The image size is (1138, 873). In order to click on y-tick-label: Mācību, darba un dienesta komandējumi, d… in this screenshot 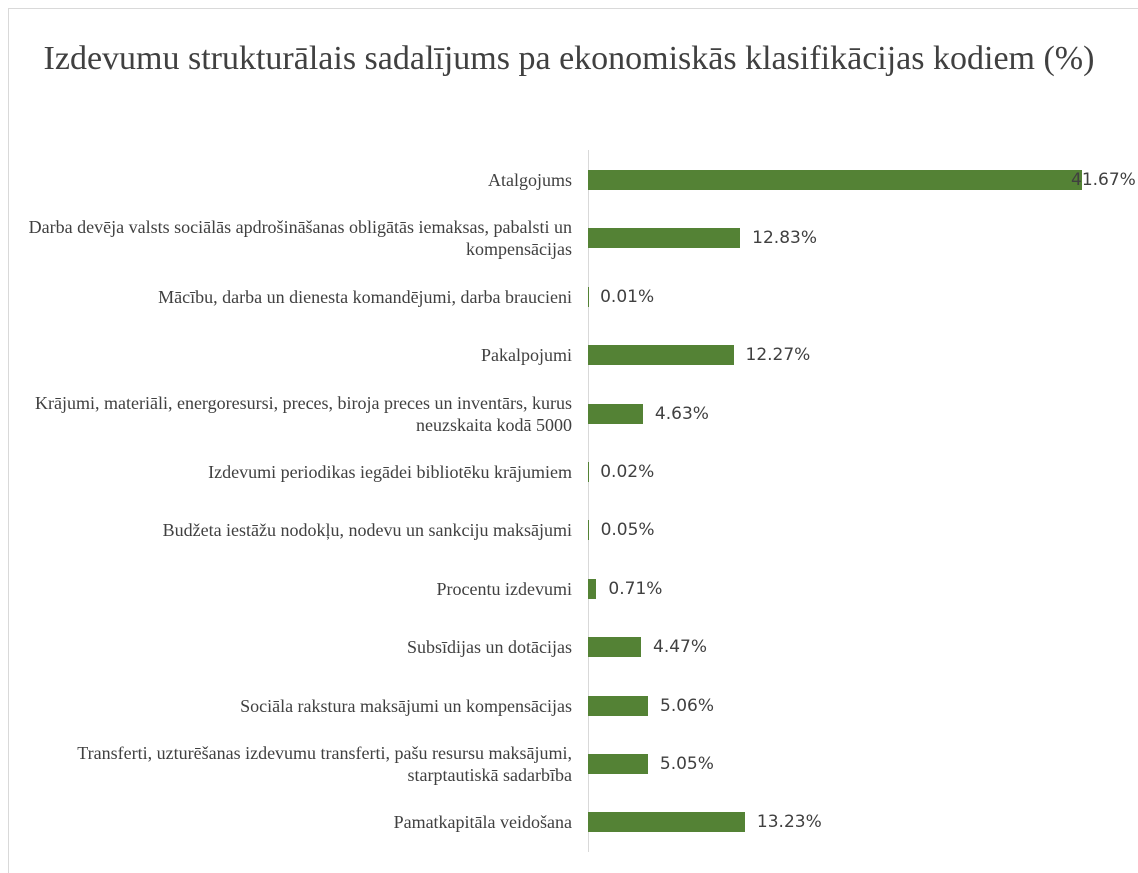, I will do `click(365, 296)`.